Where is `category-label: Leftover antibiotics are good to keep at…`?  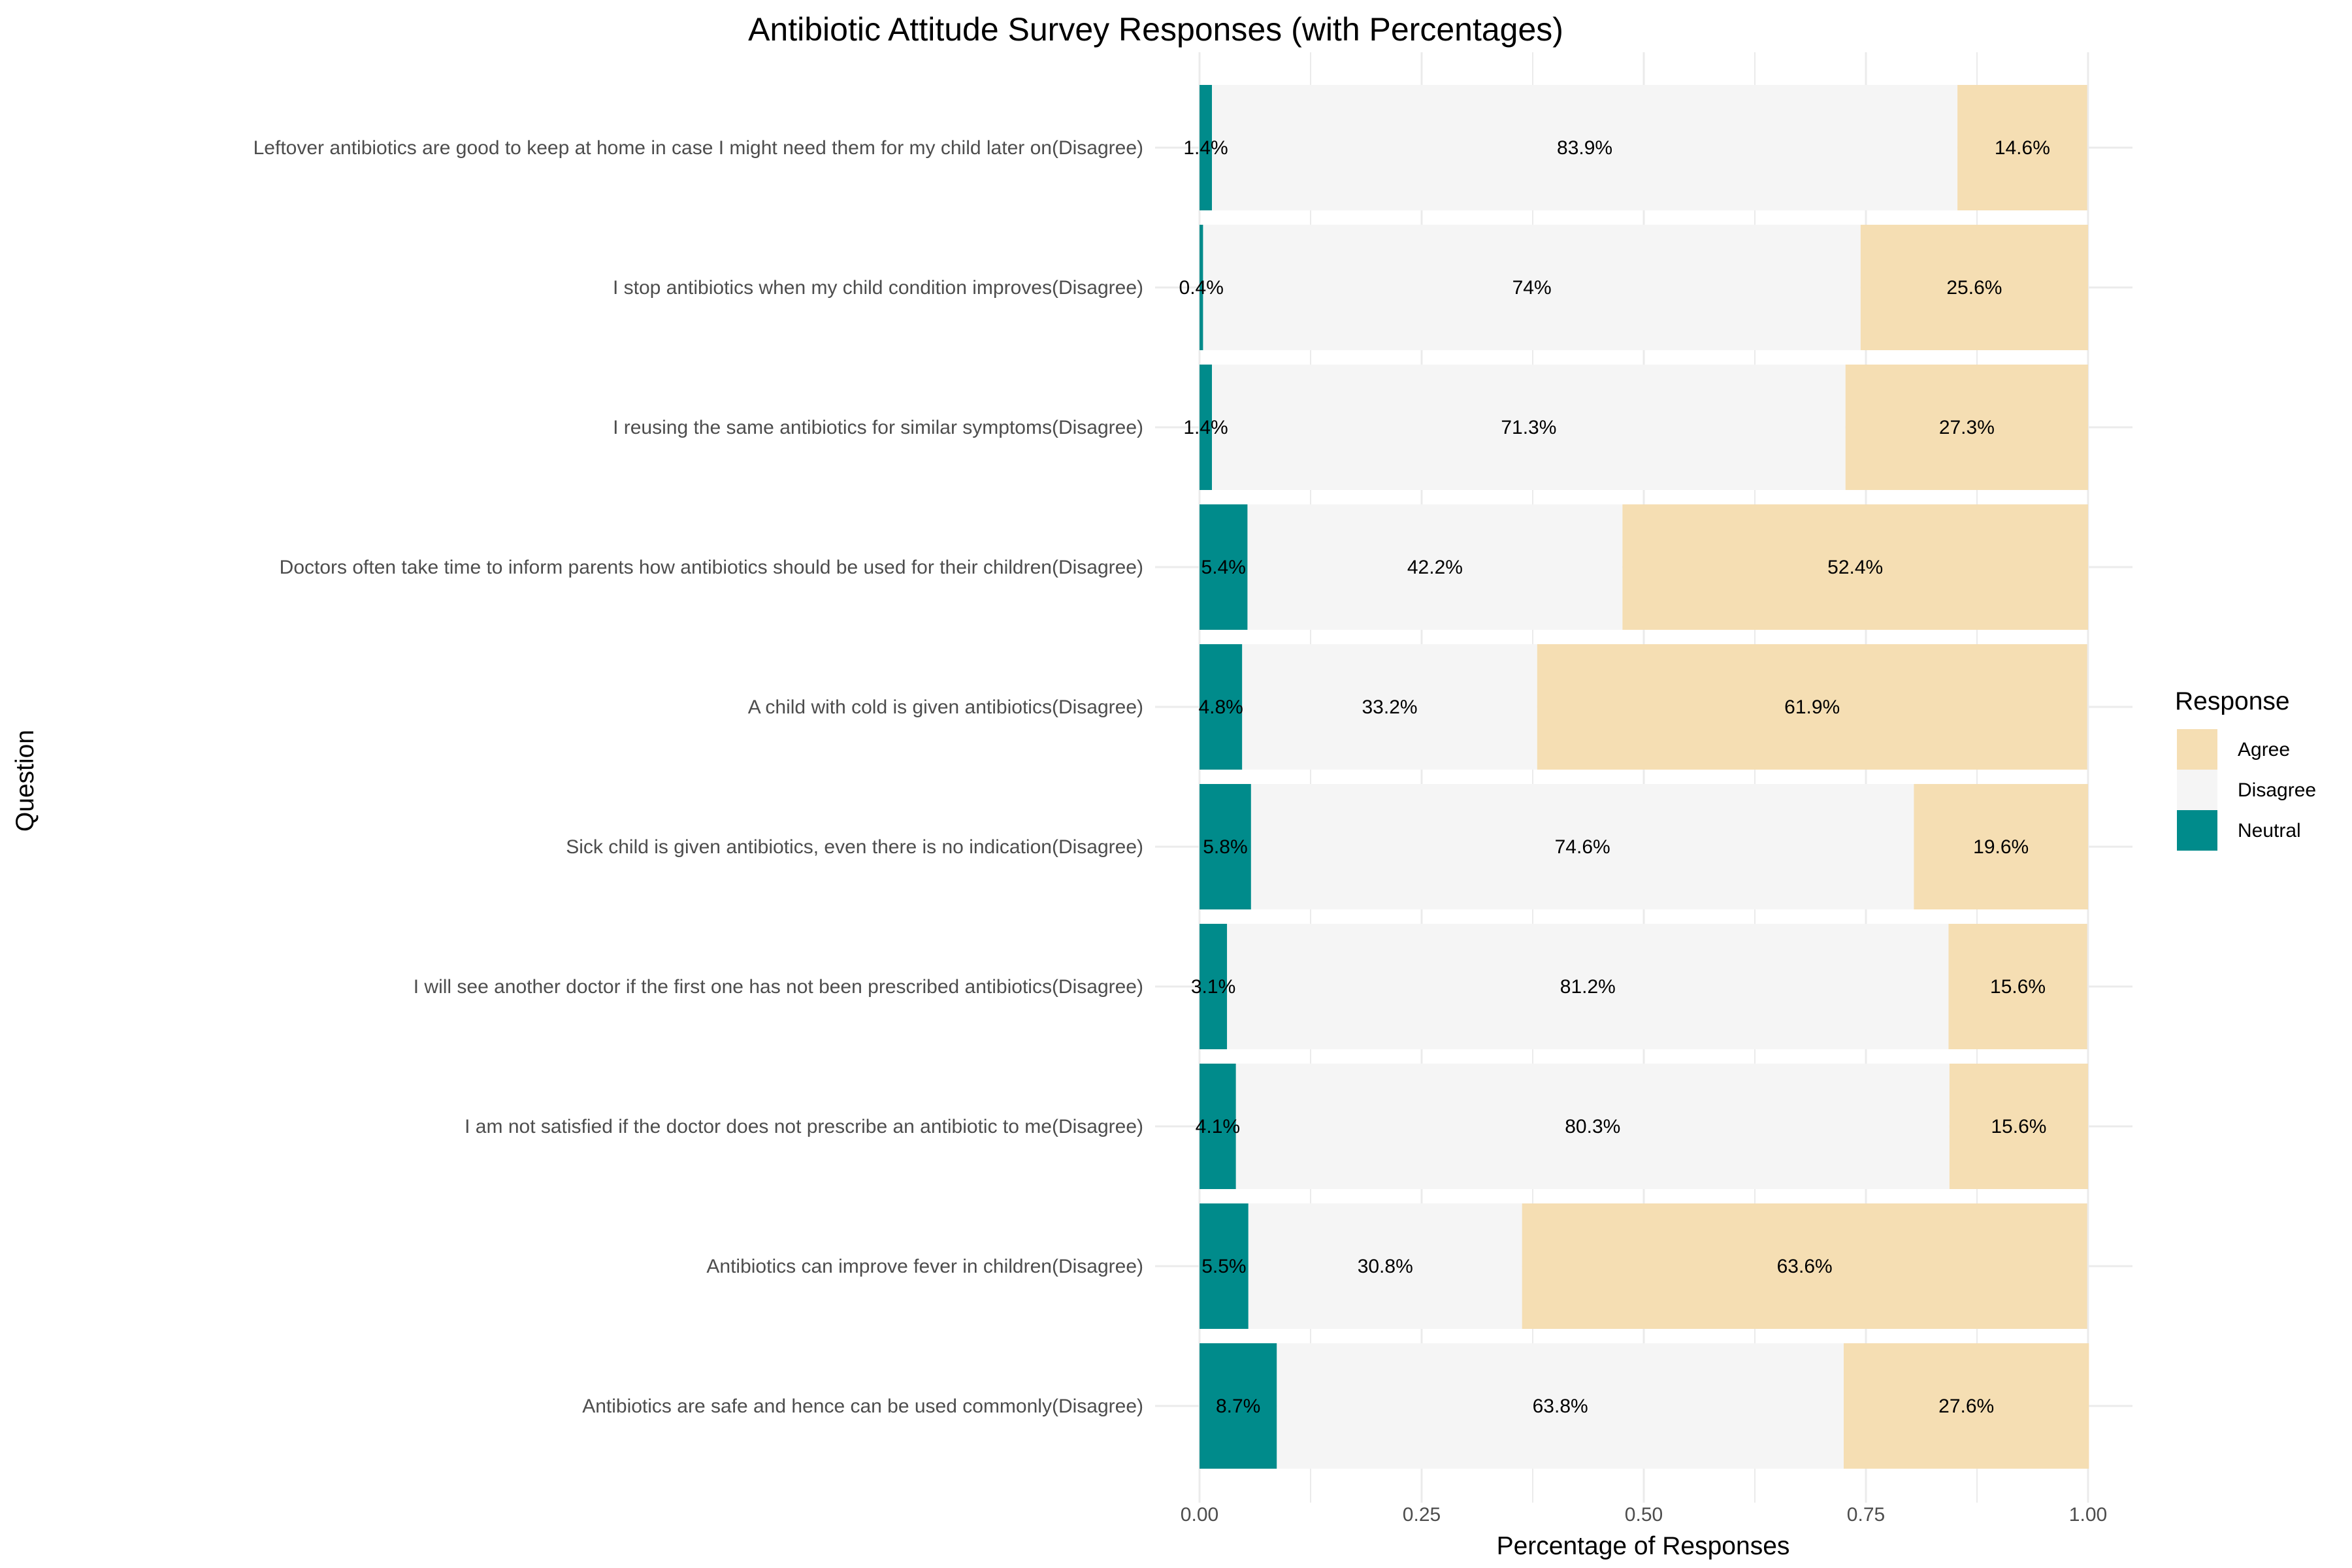 category-label: Leftover antibiotics are good to keep at… is located at coordinates (698, 148).